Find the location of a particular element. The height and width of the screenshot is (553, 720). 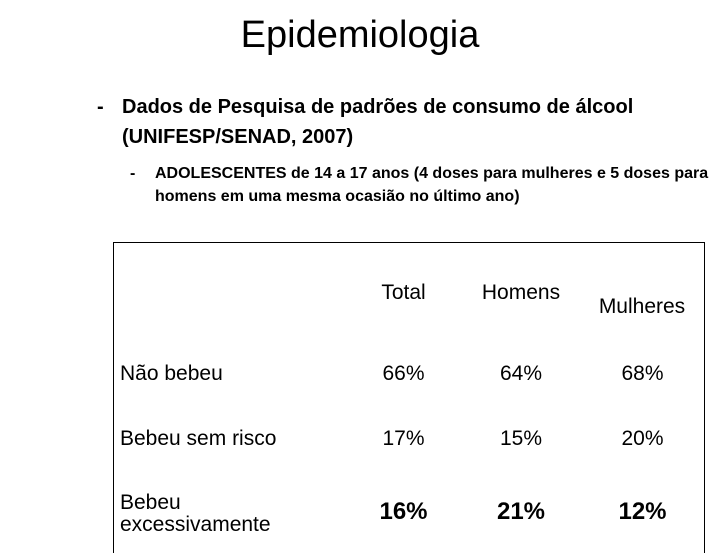

table-cell: 16% is located at coordinates (403, 511).